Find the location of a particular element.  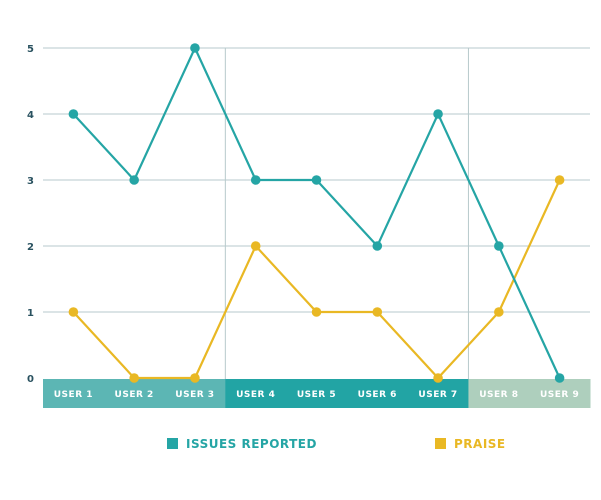

x-tick-label: USER 8 is located at coordinates (498, 395).